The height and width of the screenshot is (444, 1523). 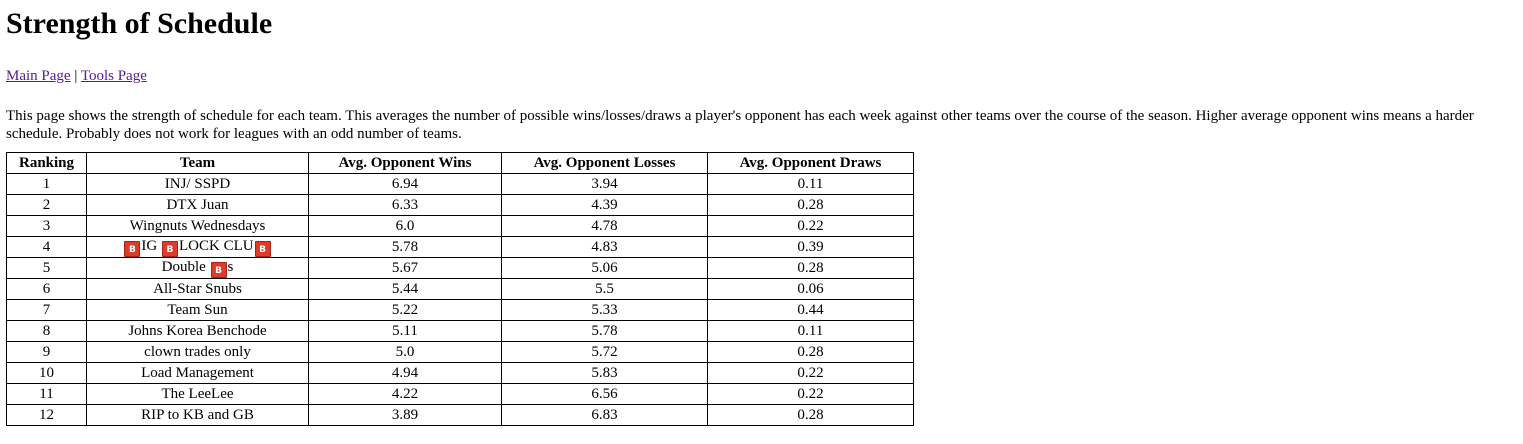 I want to click on team-cell: Wingnuts Wednesdays, so click(x=197, y=226).